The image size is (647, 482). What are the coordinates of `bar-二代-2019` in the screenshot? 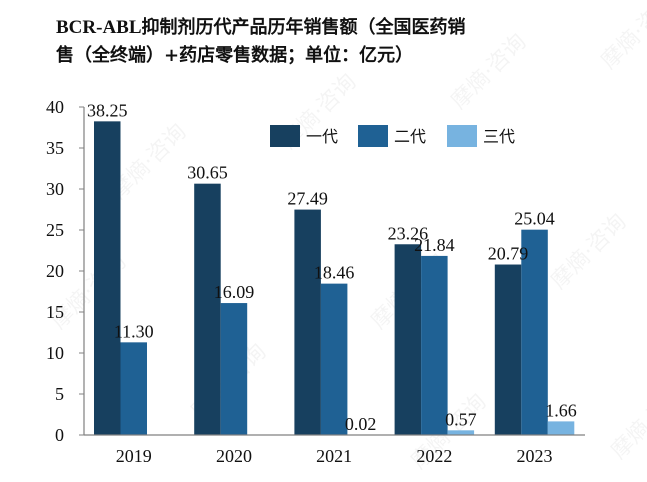 It's located at (133, 388).